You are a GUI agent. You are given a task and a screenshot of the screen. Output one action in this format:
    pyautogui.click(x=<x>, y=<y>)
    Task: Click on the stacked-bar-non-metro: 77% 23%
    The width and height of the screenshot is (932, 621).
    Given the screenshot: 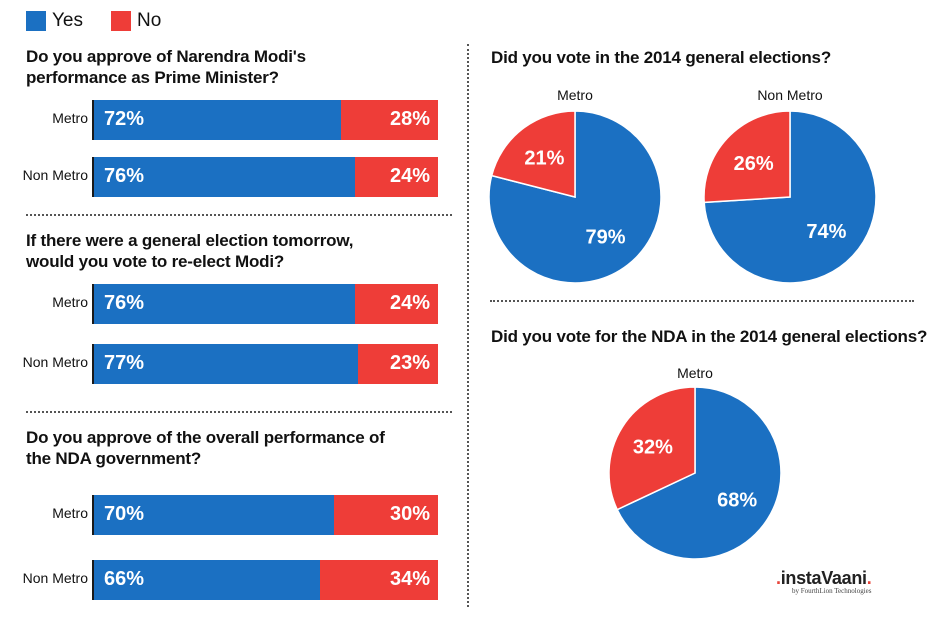 What is the action you would take?
    pyautogui.click(x=265, y=364)
    